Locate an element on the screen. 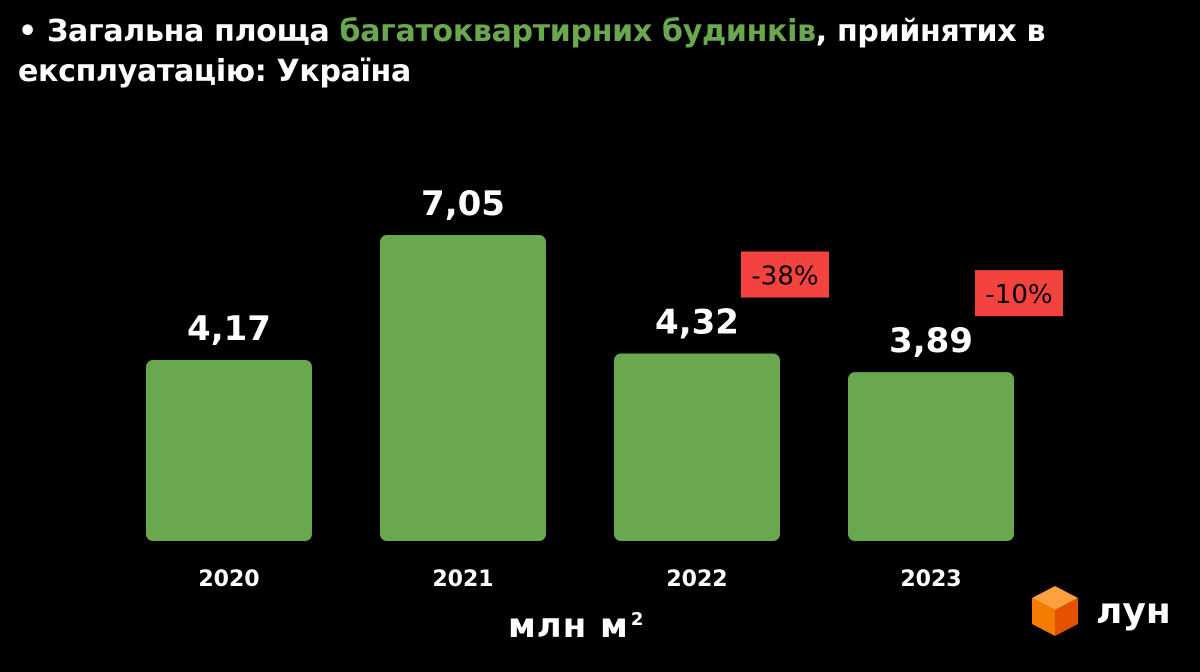  value-label-2021: 7,05 is located at coordinates (463, 204).